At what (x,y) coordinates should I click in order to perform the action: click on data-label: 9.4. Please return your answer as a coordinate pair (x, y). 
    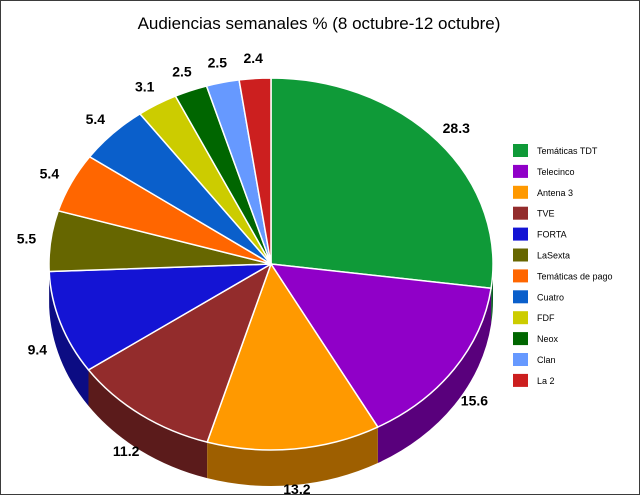
    Looking at the image, I should click on (38, 349).